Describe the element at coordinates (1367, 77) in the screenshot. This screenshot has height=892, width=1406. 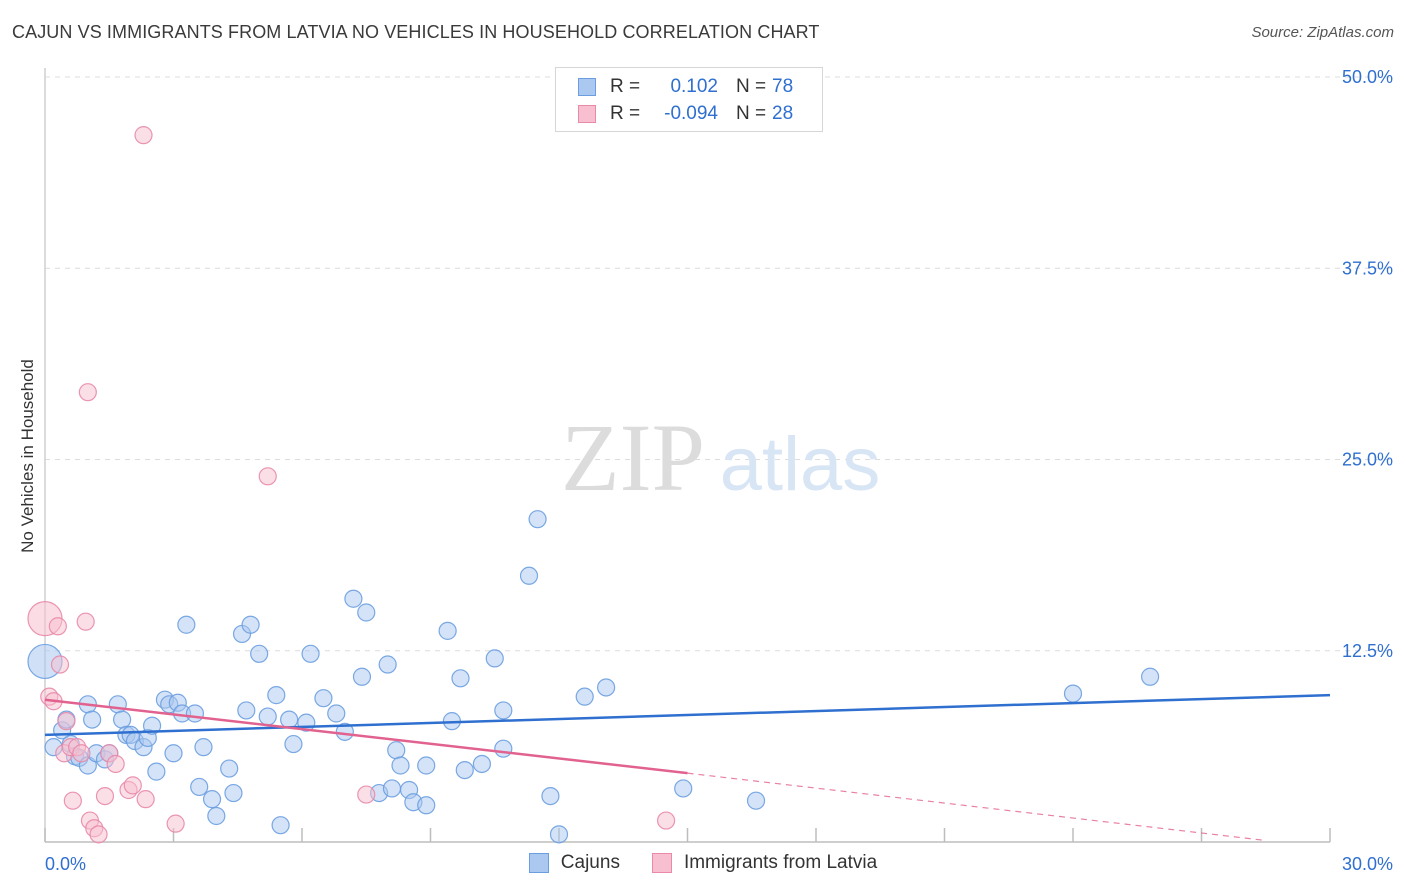
I see `y-tick-label: 50.0%` at that location.